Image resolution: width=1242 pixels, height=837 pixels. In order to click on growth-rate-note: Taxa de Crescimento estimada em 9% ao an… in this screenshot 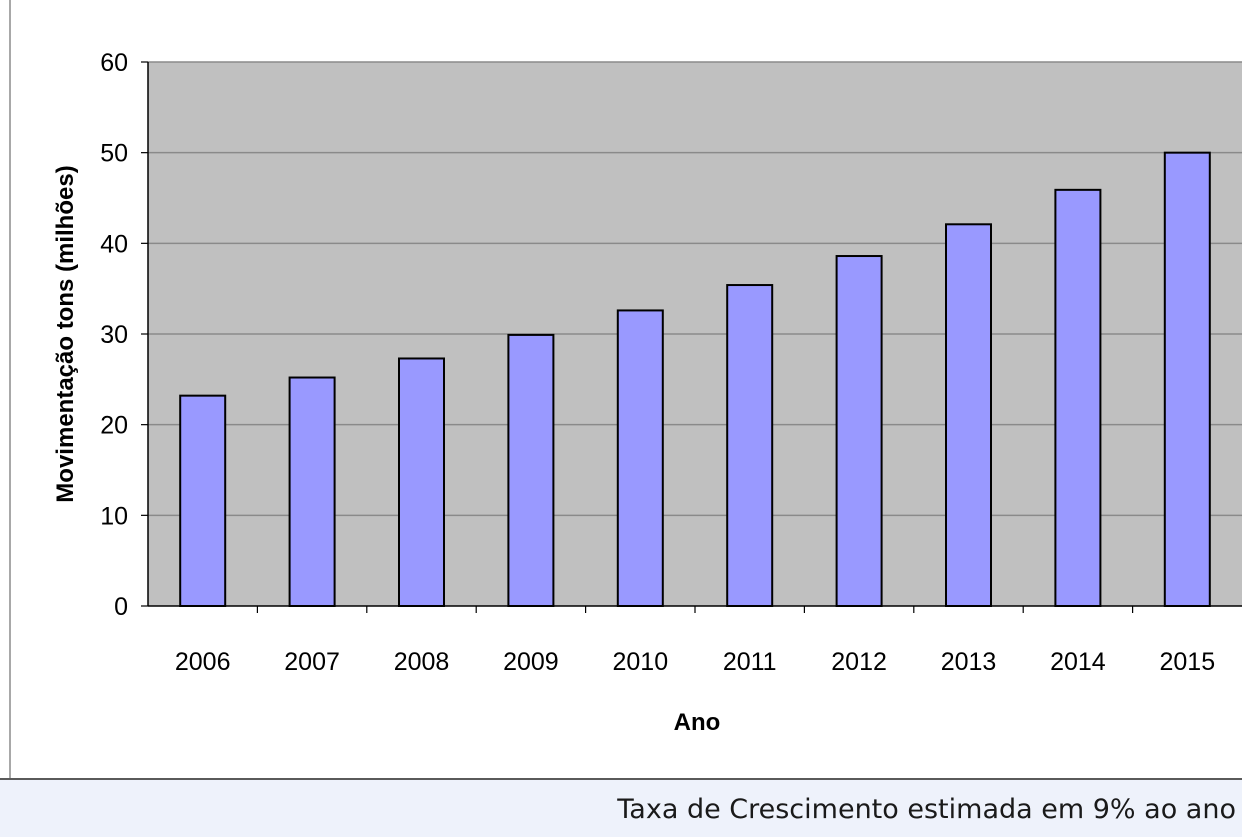, I will do `click(926, 809)`.